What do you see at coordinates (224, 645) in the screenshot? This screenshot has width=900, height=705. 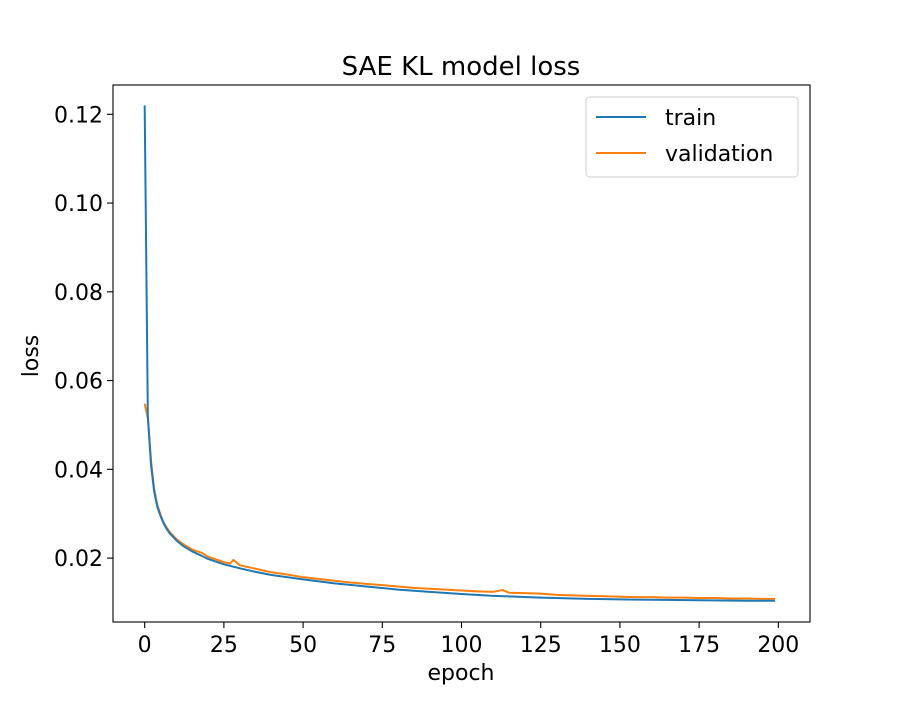 I see `x-tick-label: 25` at bounding box center [224, 645].